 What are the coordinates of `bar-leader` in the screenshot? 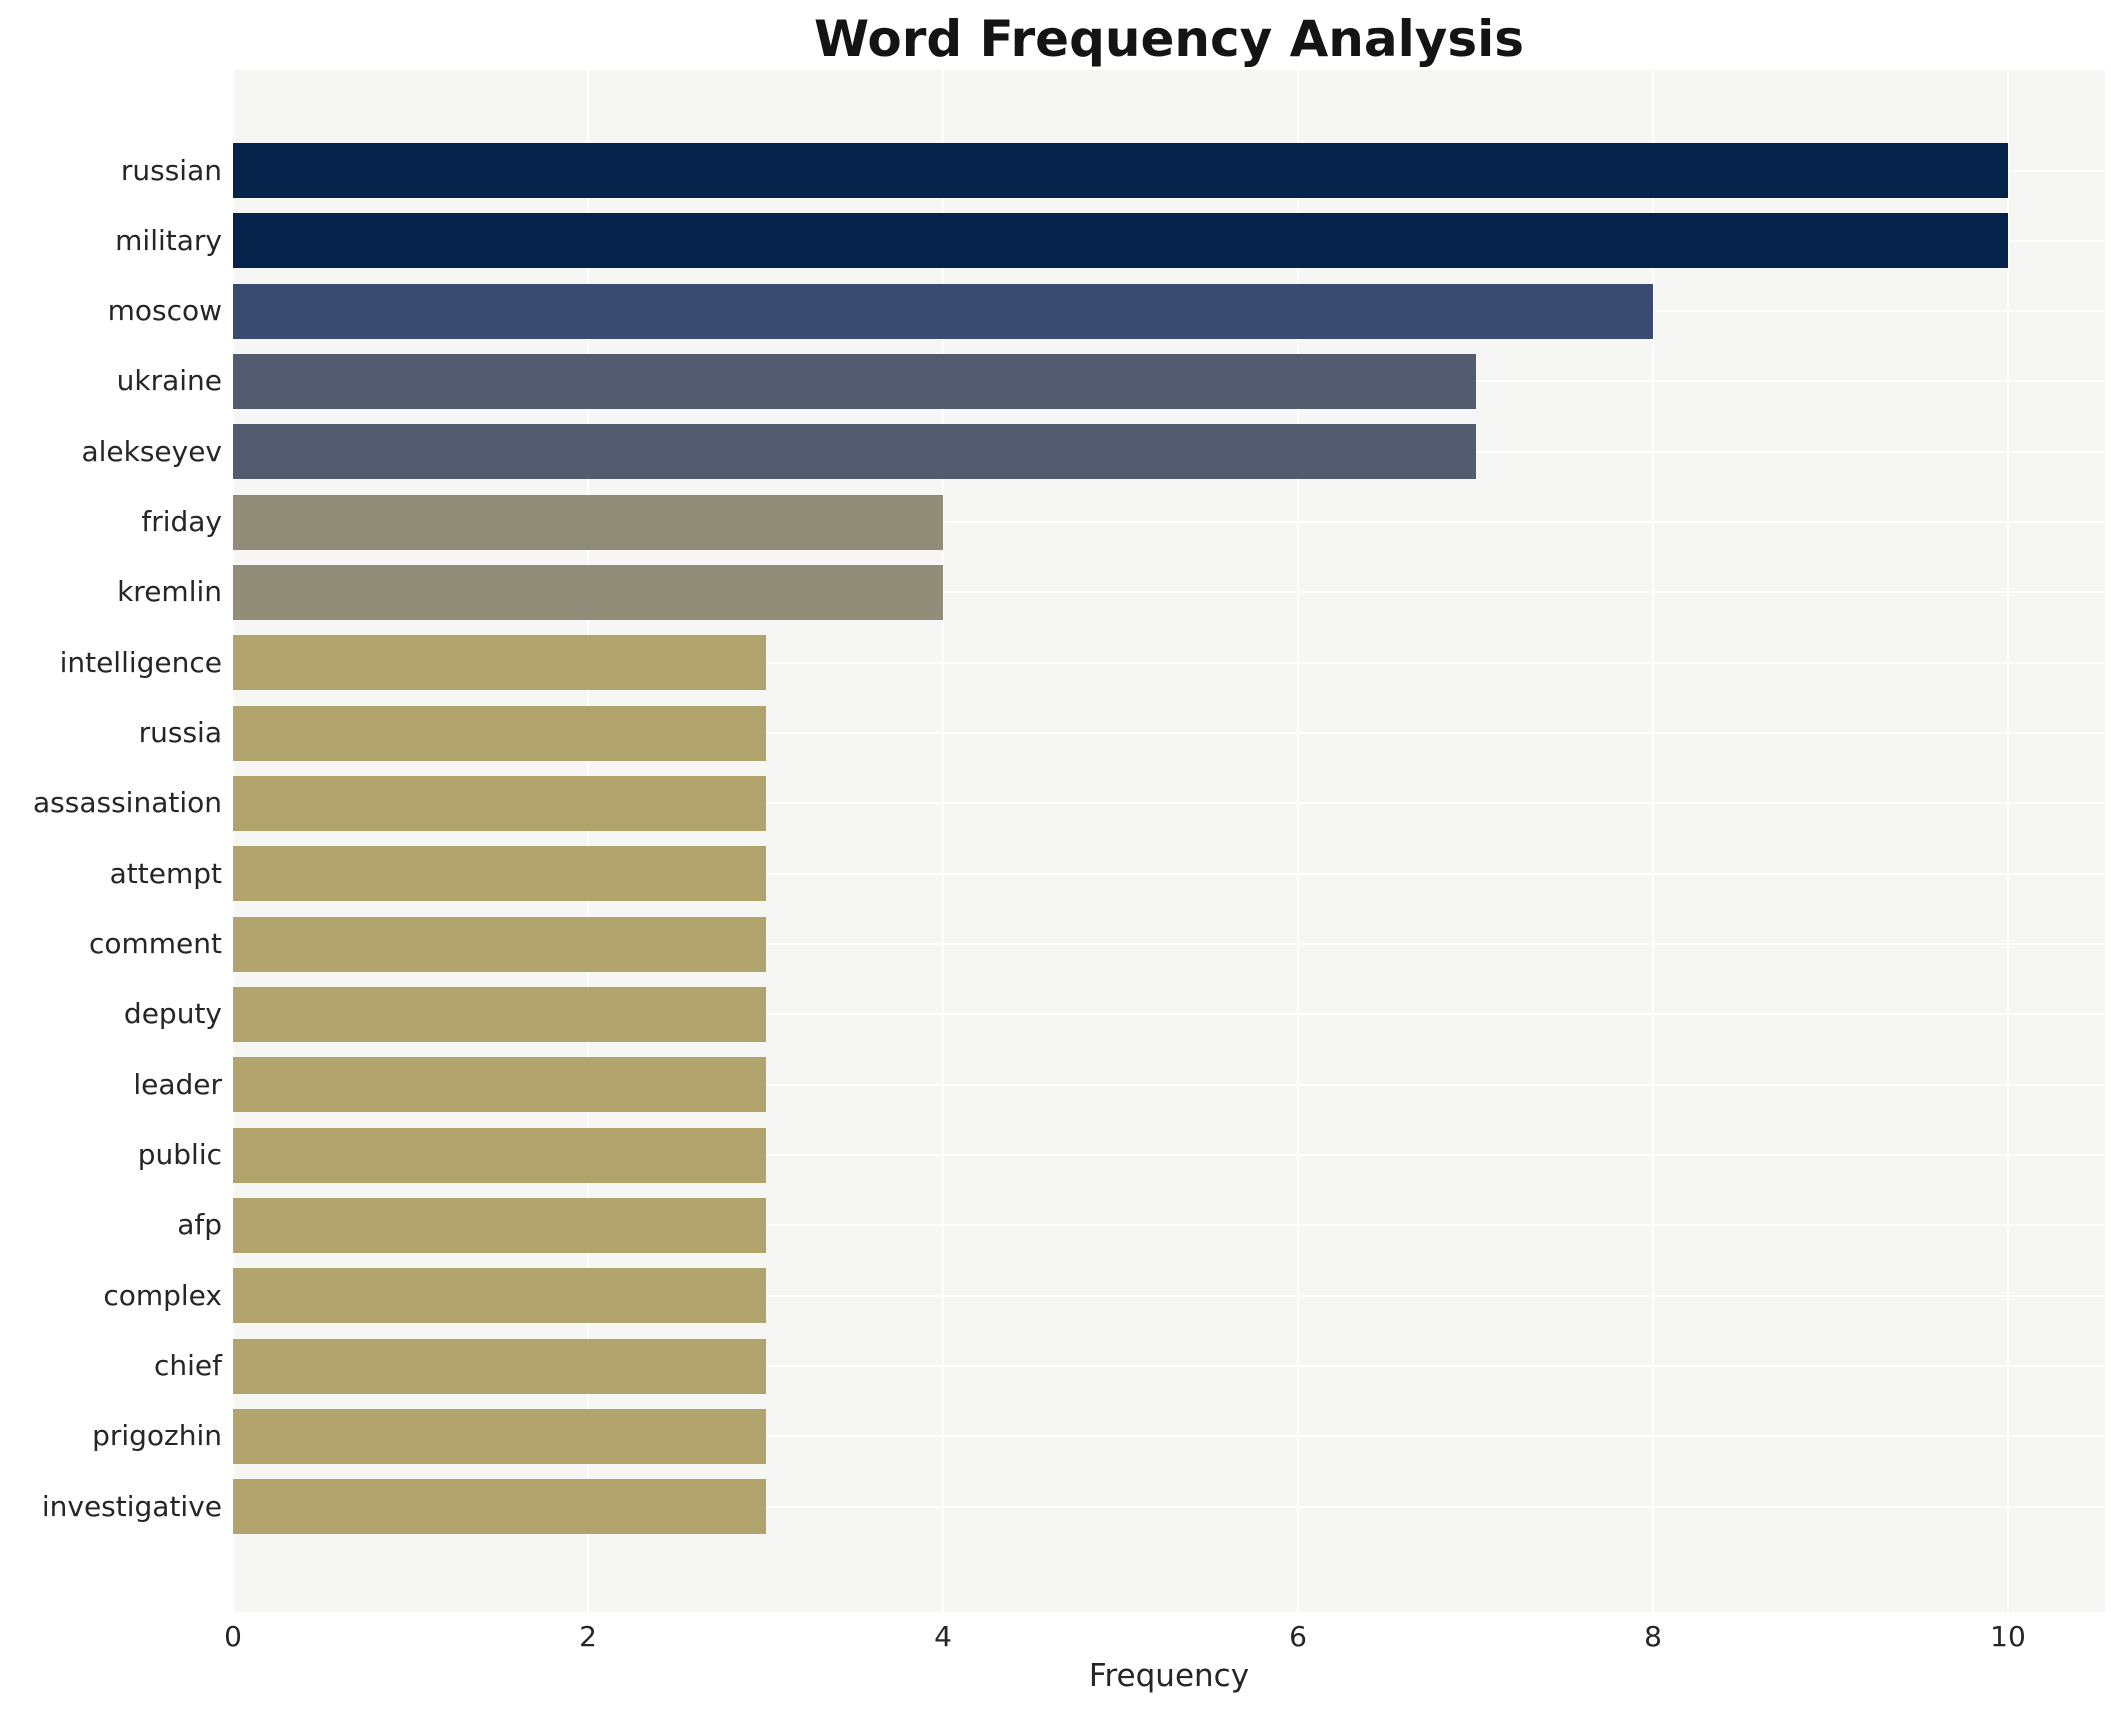 It's located at (499, 1085).